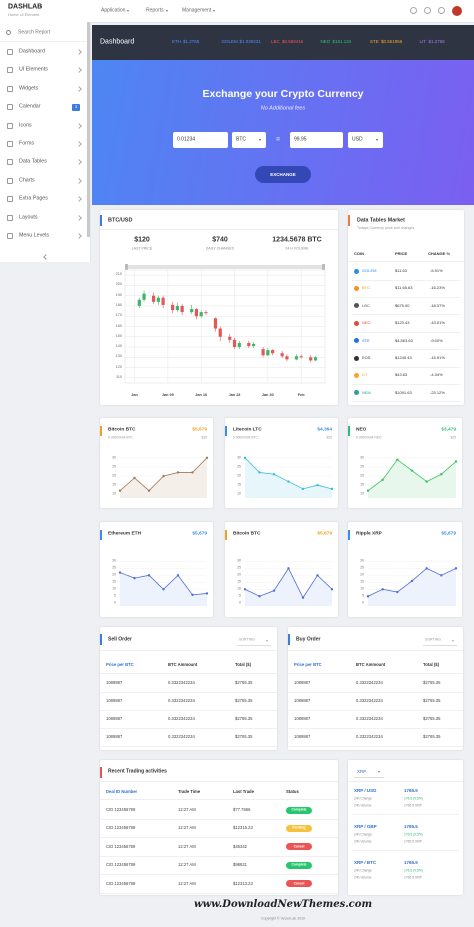 The width and height of the screenshot is (474, 927). What do you see at coordinates (448, 534) in the screenshot?
I see `coin-chart-price: $5,679` at bounding box center [448, 534].